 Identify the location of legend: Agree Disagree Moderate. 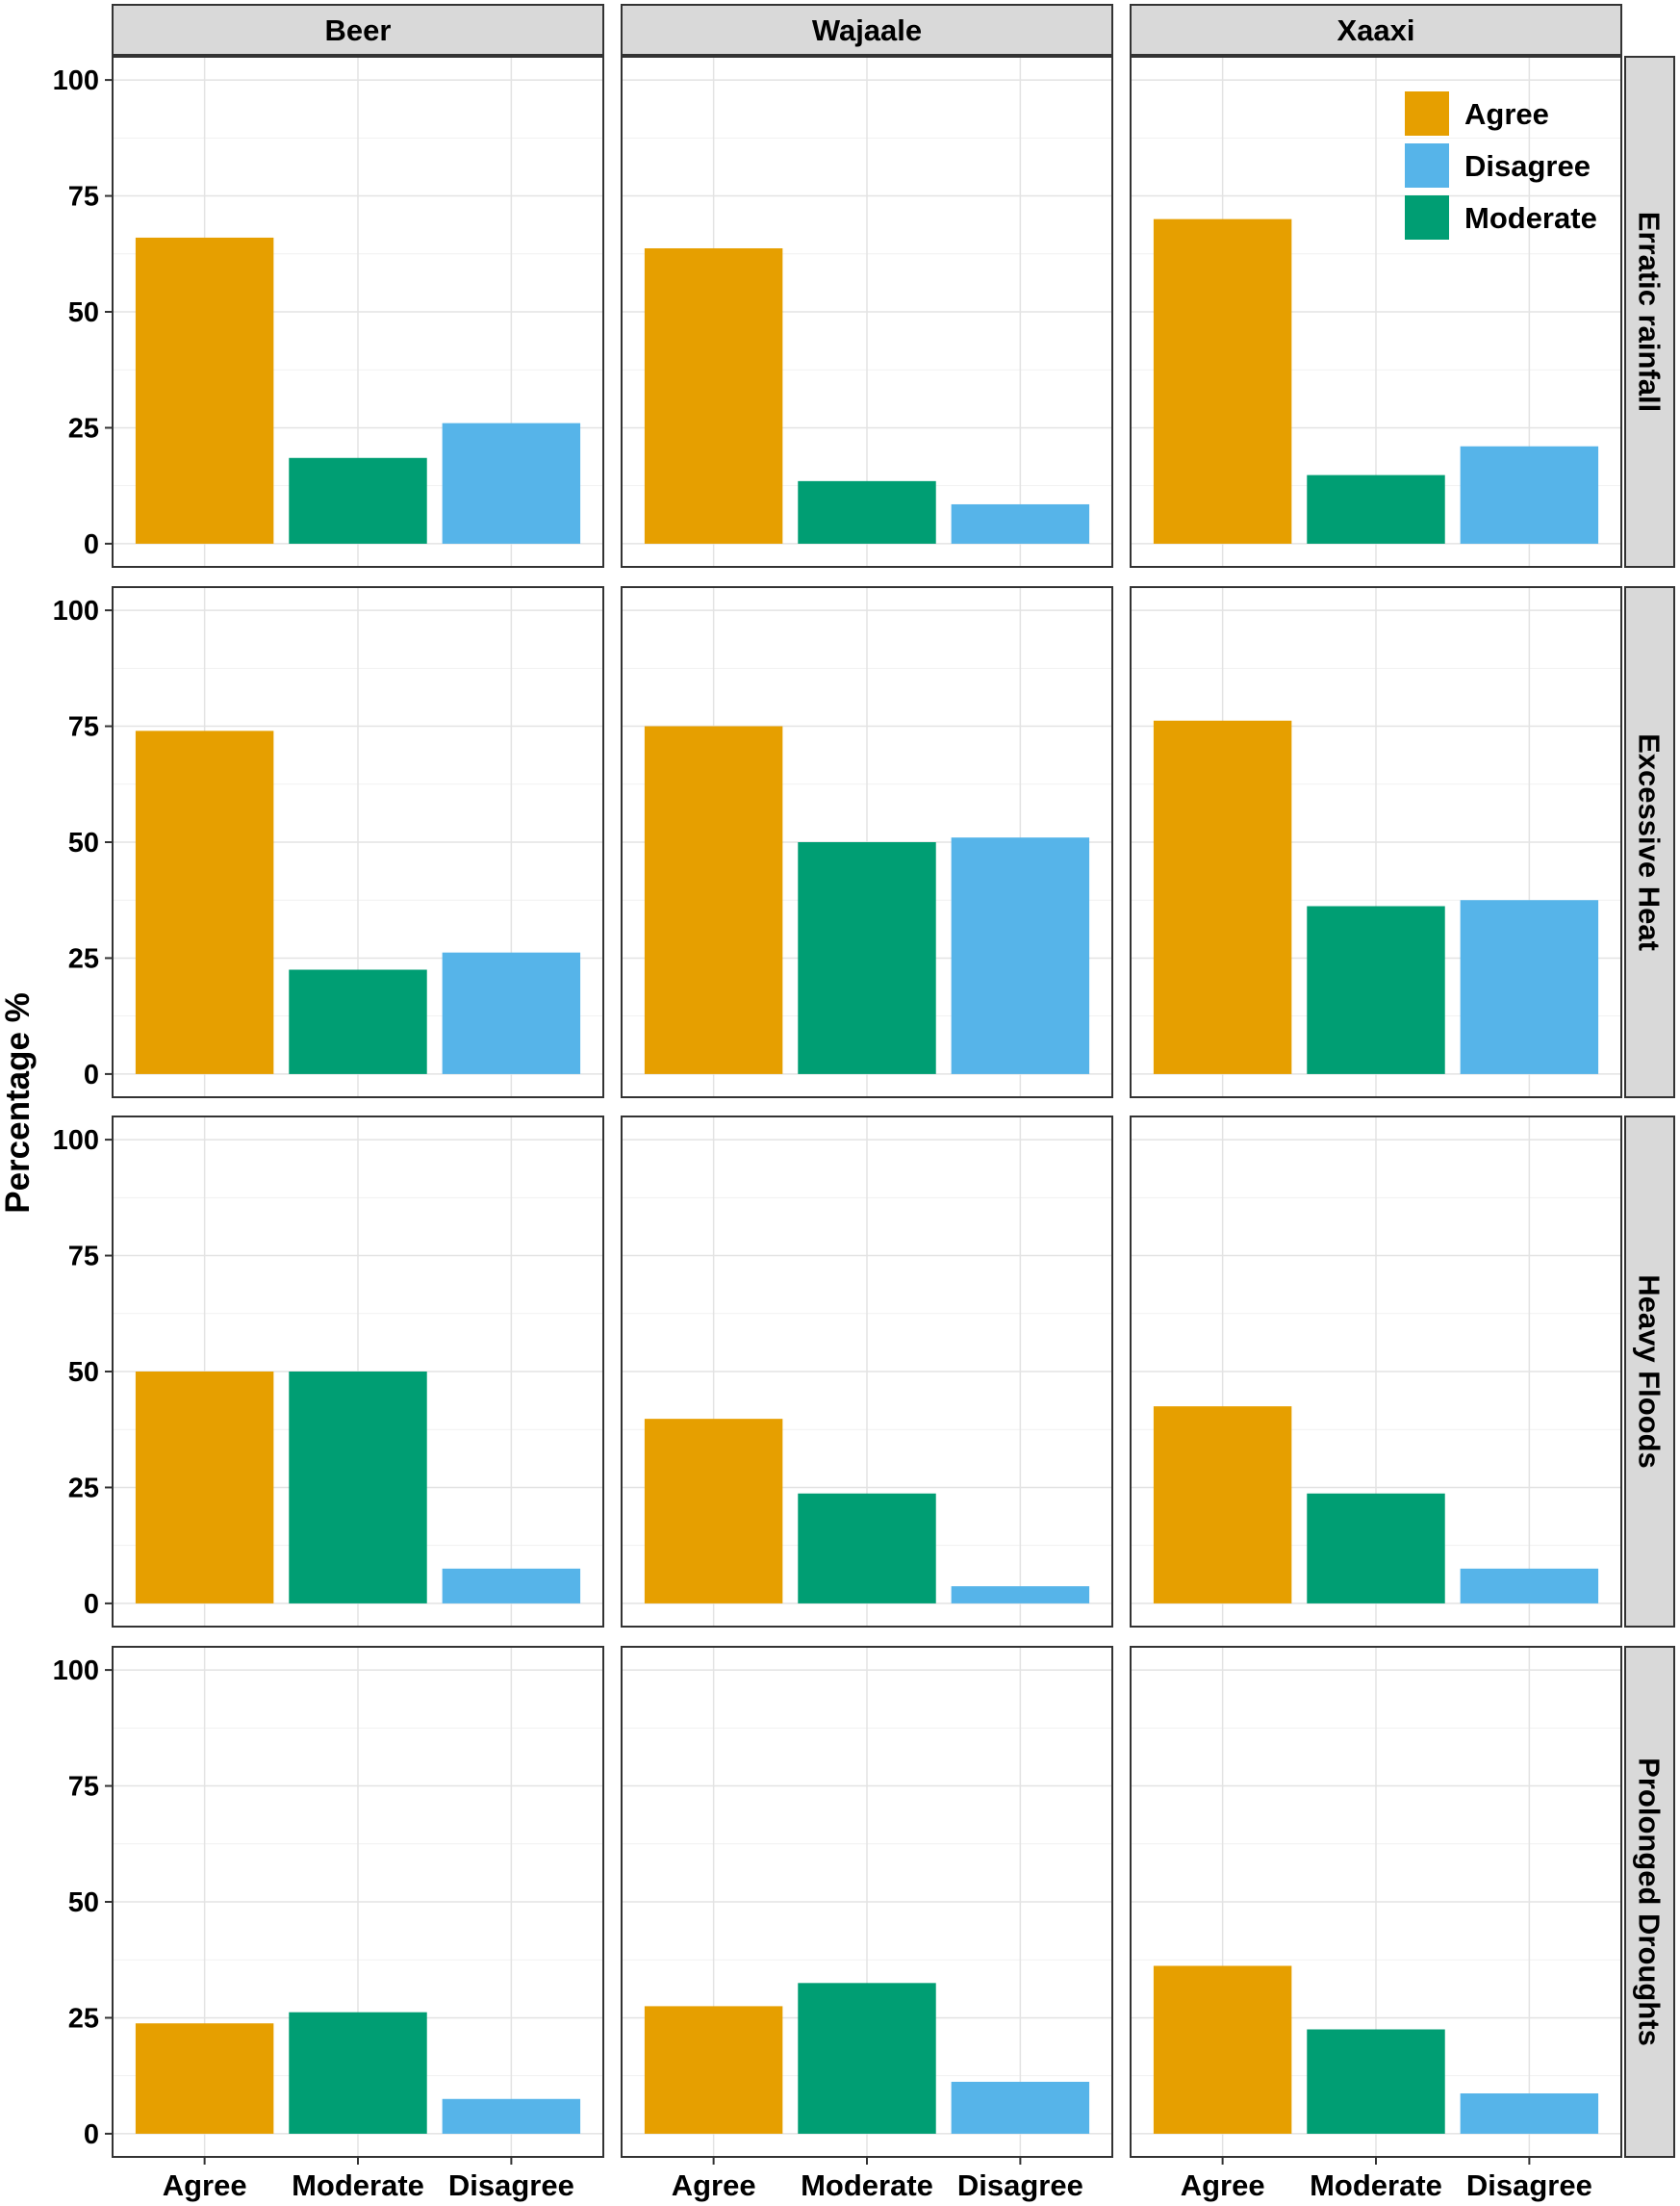
(1501, 165).